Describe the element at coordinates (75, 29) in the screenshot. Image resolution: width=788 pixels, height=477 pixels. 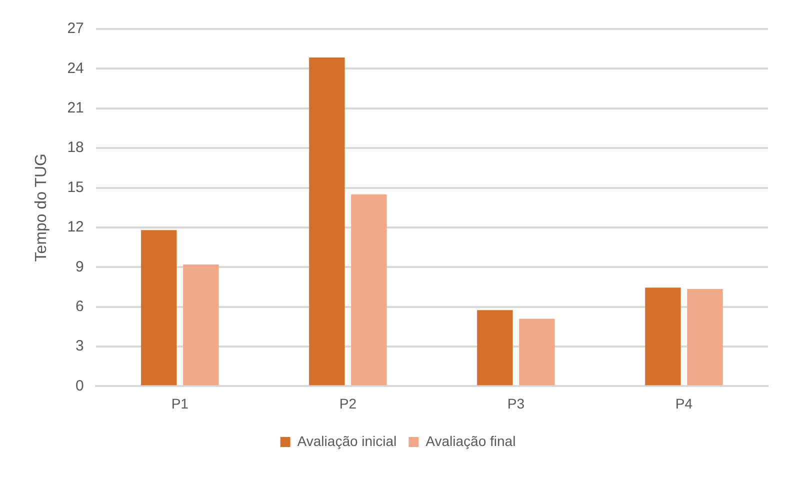
I see `y-tick-label: 27` at that location.